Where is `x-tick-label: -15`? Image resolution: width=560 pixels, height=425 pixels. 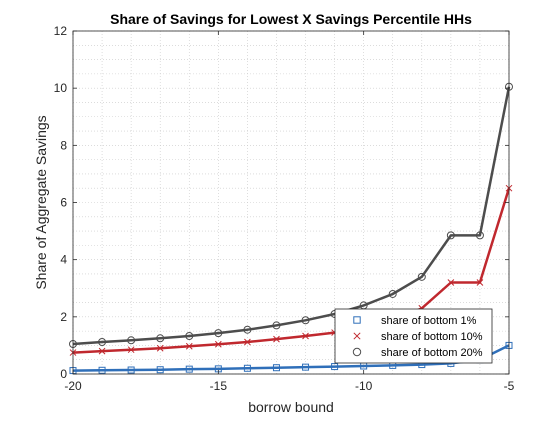
x-tick-label: -15 is located at coordinates (219, 386).